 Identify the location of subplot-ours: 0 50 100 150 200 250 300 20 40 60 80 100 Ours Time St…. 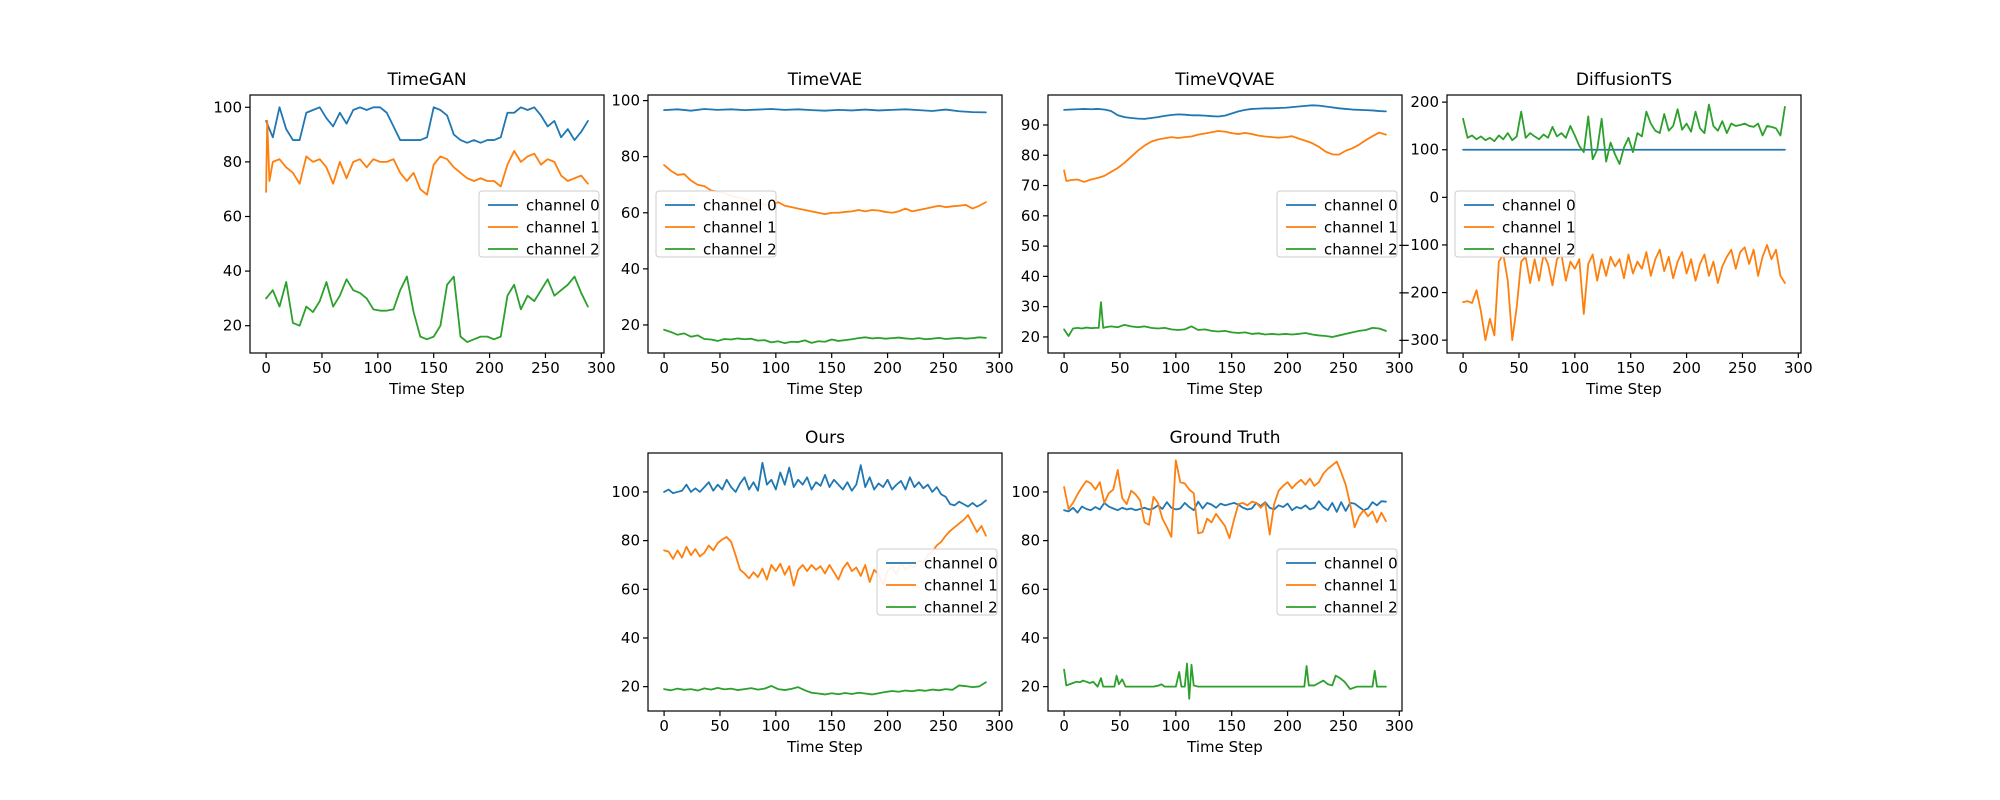
(803, 593).